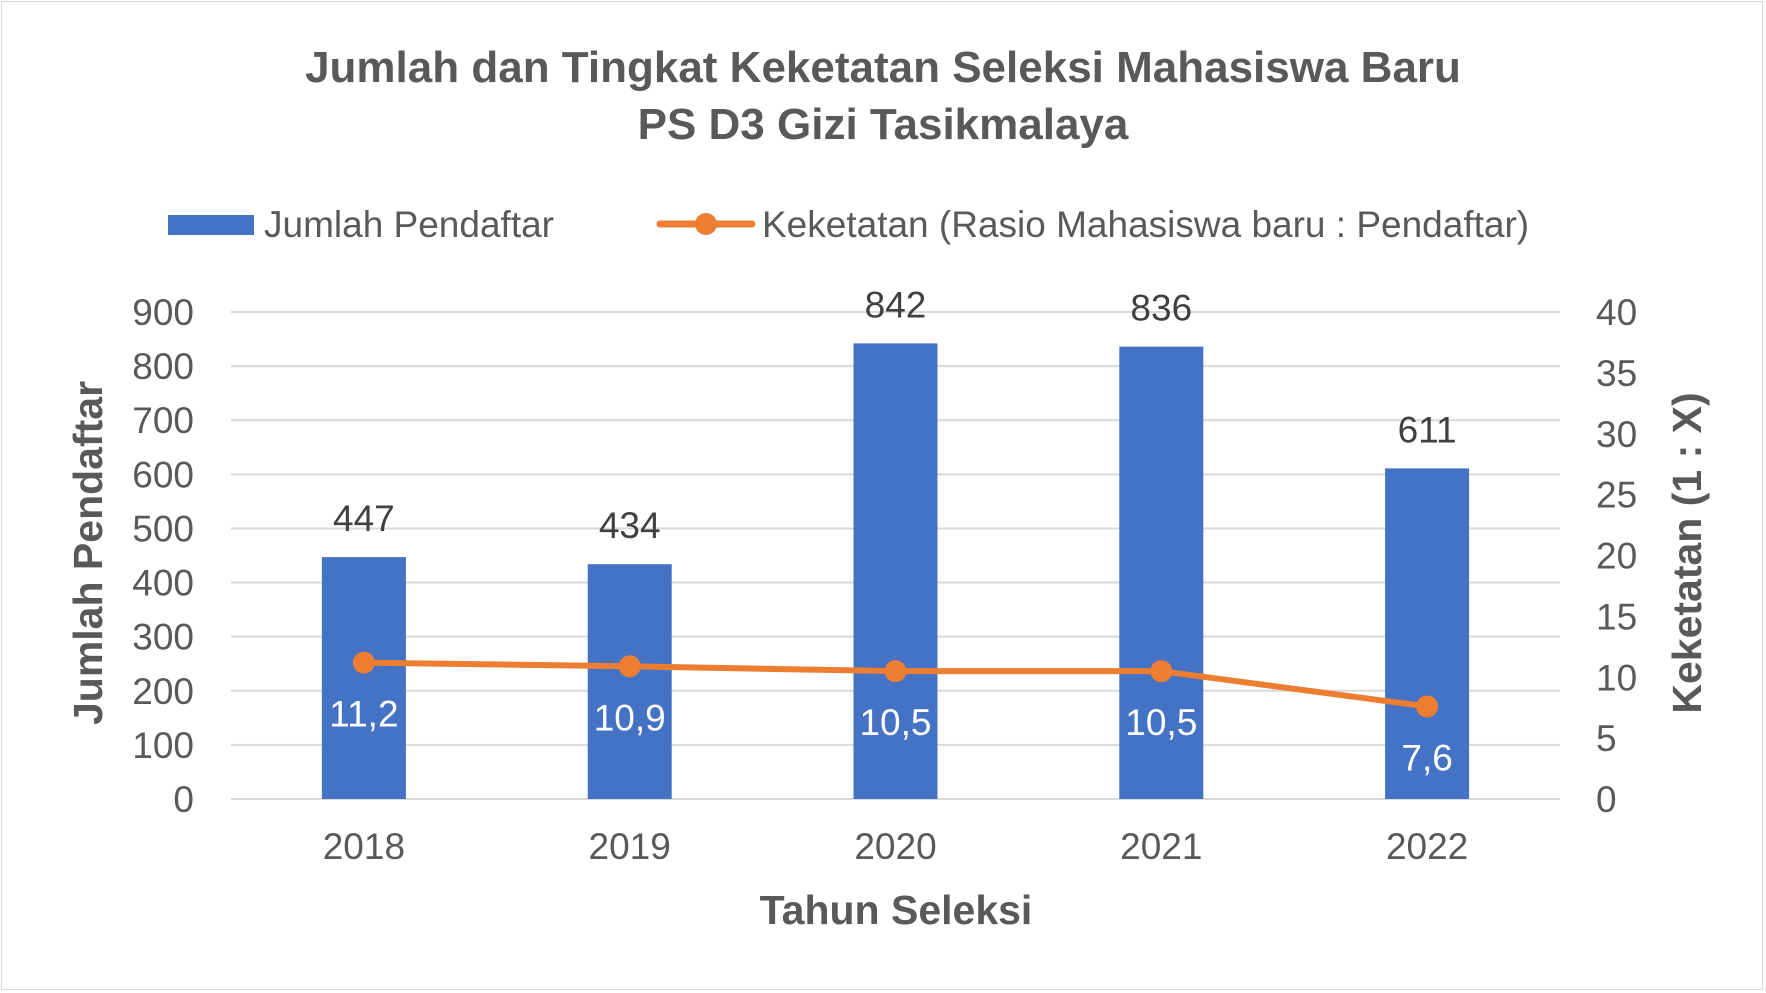 Image resolution: width=1766 pixels, height=993 pixels. Describe the element at coordinates (1616, 556) in the screenshot. I see `y2-tick-label: 20` at that location.